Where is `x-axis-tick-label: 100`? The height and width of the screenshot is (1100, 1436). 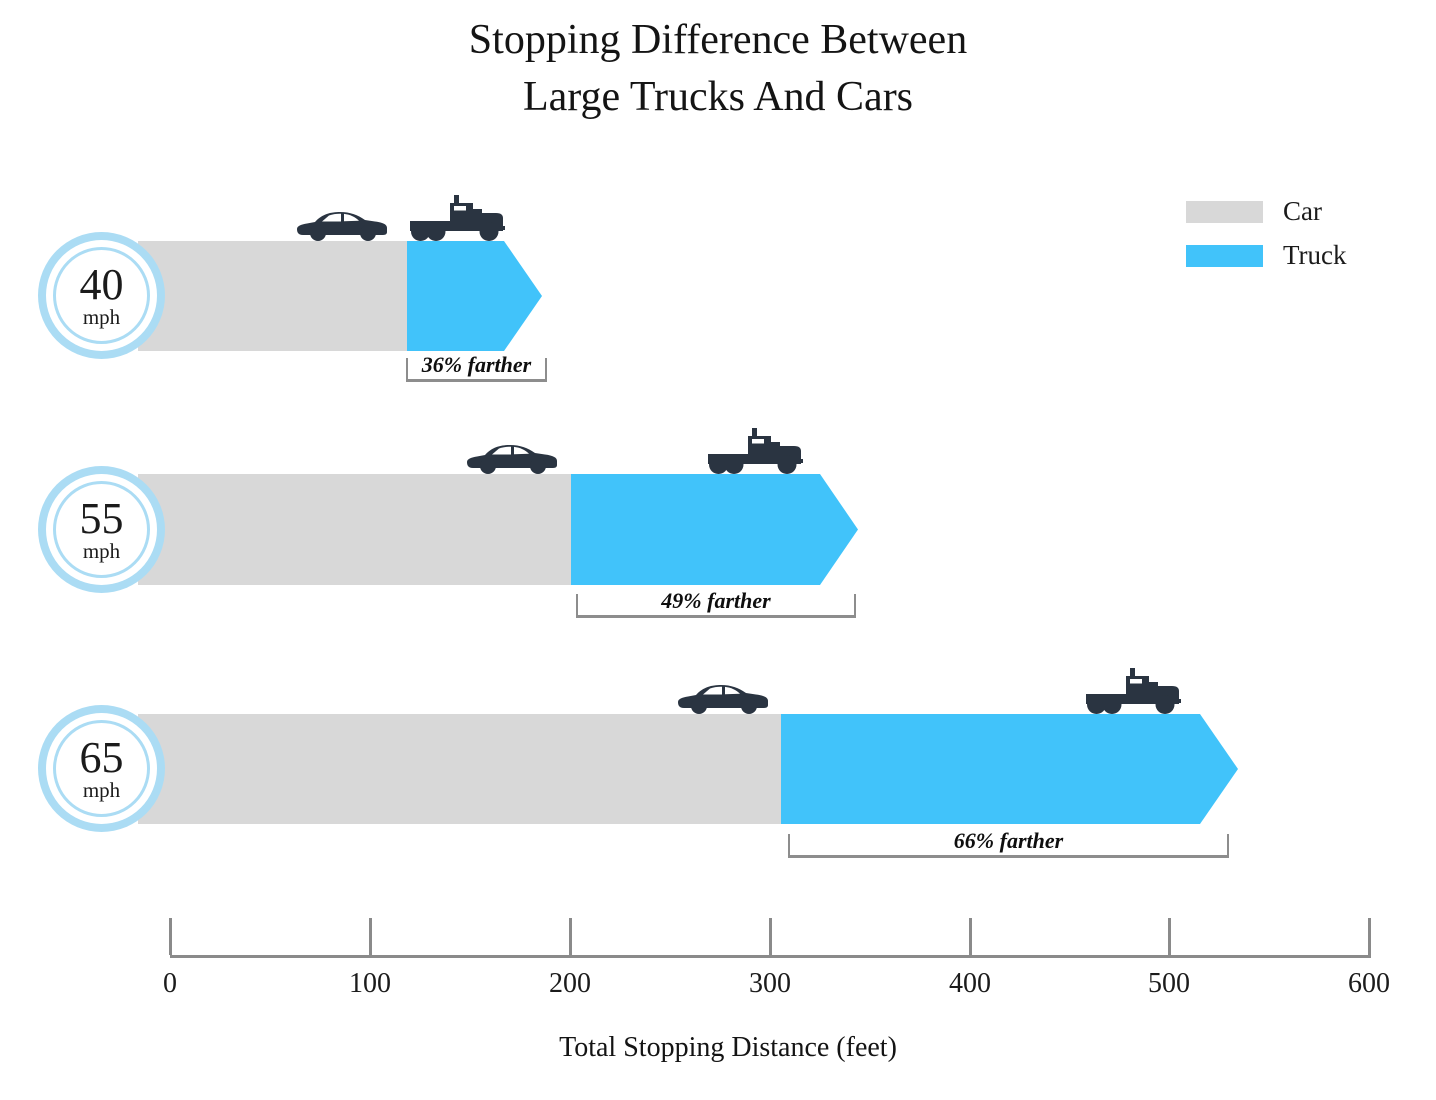
x-axis-tick-label: 100 is located at coordinates (370, 983).